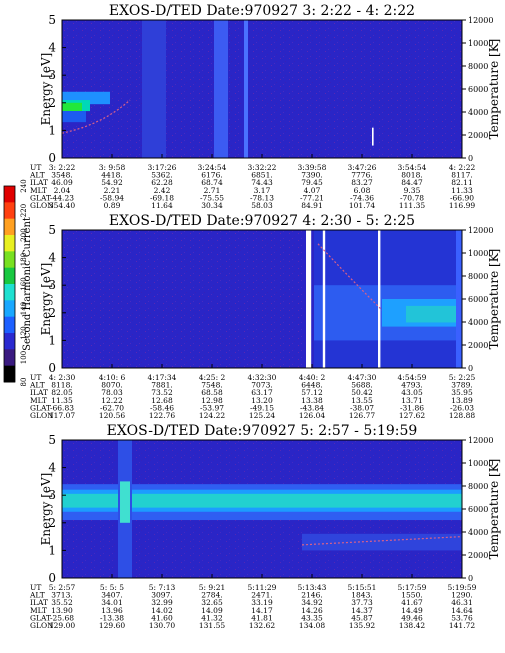 Image resolution: width=505 pixels, height=653 pixels. What do you see at coordinates (461, 595) in the screenshot?
I see `panel-3-cell-alt: 1290.` at bounding box center [461, 595].